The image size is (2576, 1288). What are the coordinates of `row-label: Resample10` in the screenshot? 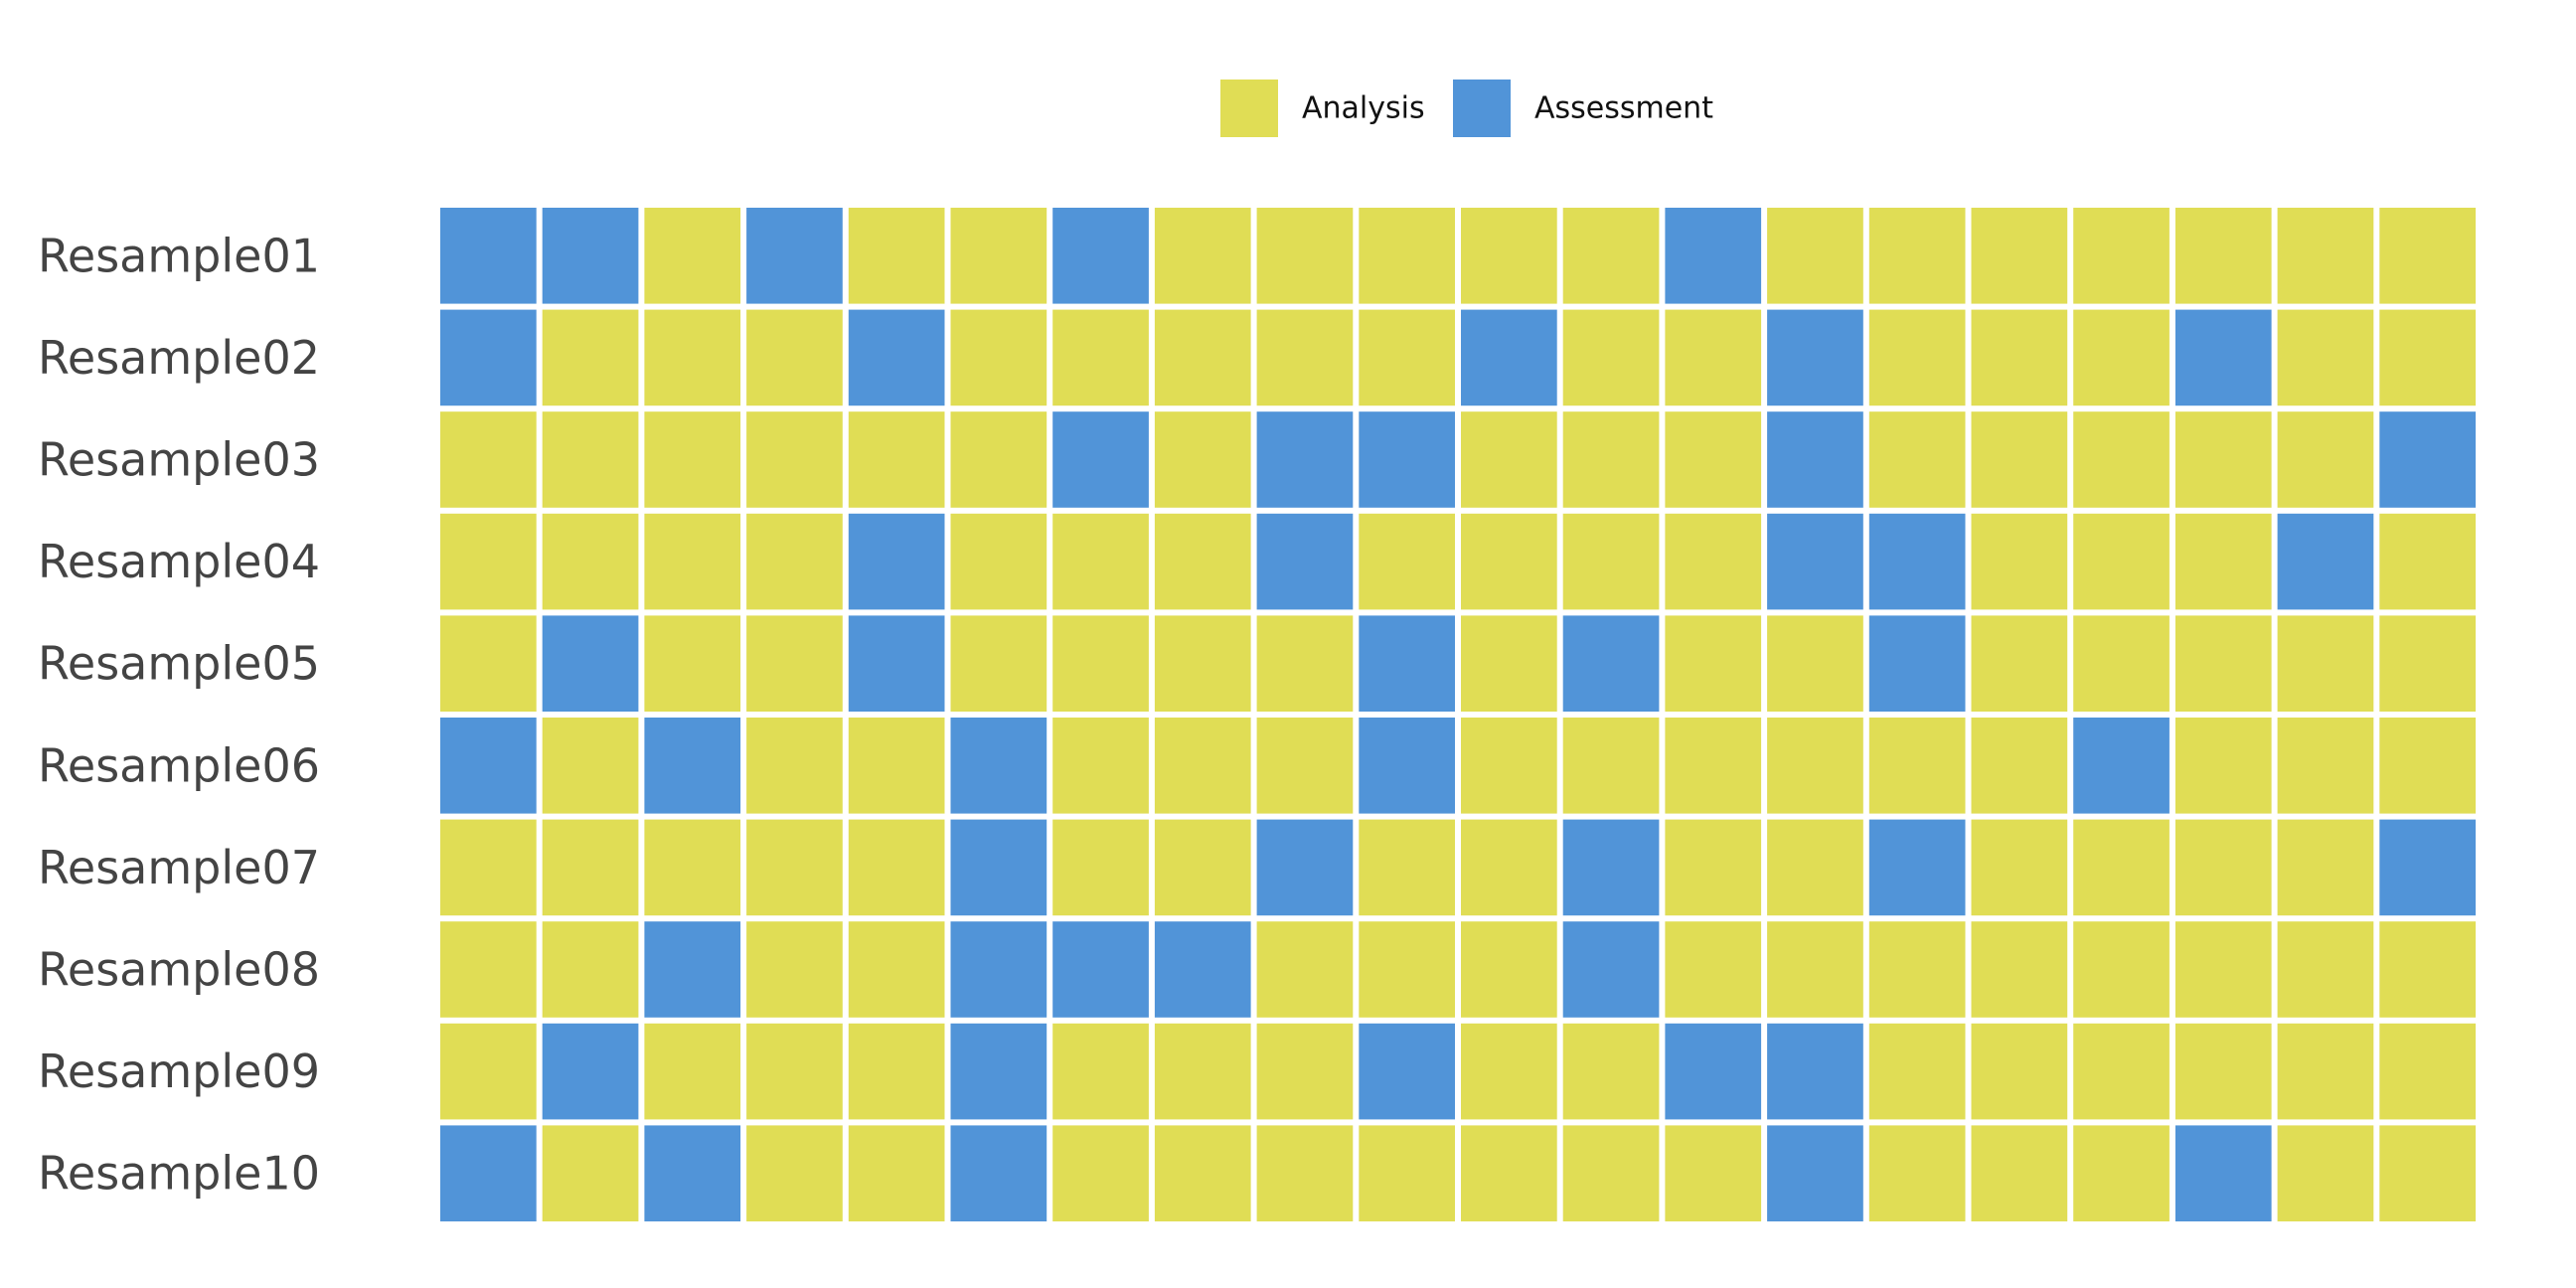 It's located at (179, 1174).